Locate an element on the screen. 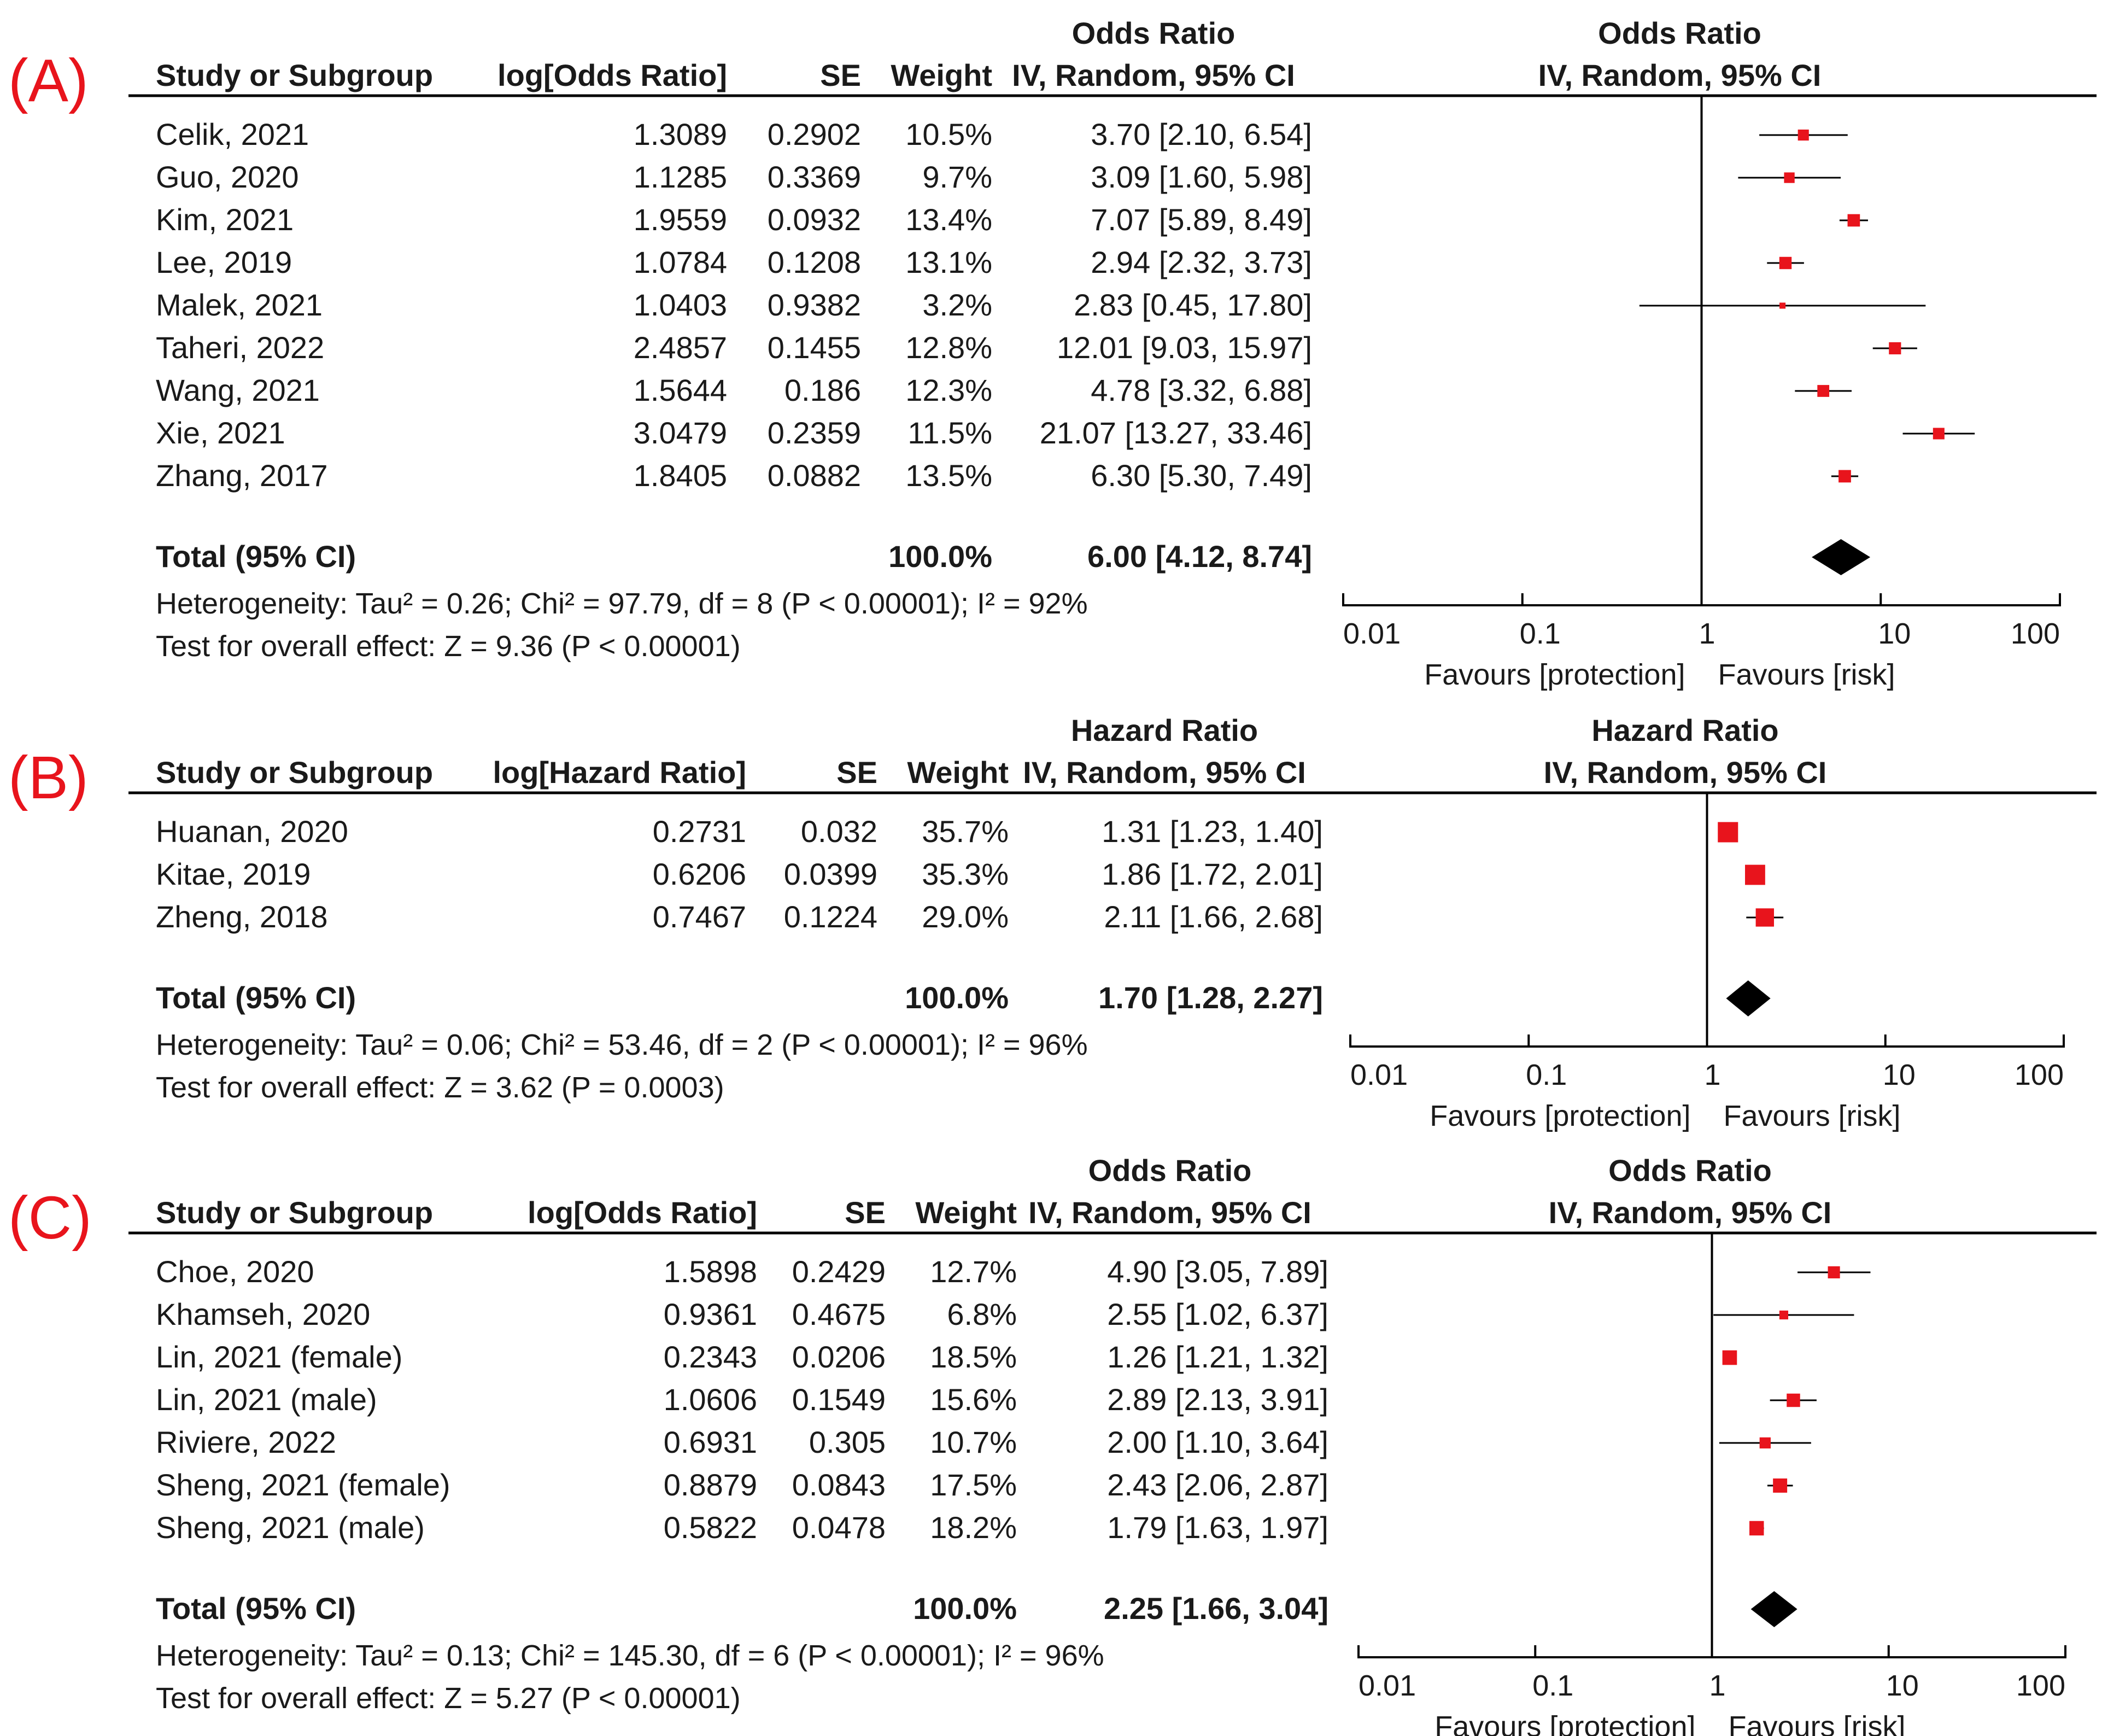 This screenshot has width=2102, height=1736. study-se: 0.032 is located at coordinates (839, 831).